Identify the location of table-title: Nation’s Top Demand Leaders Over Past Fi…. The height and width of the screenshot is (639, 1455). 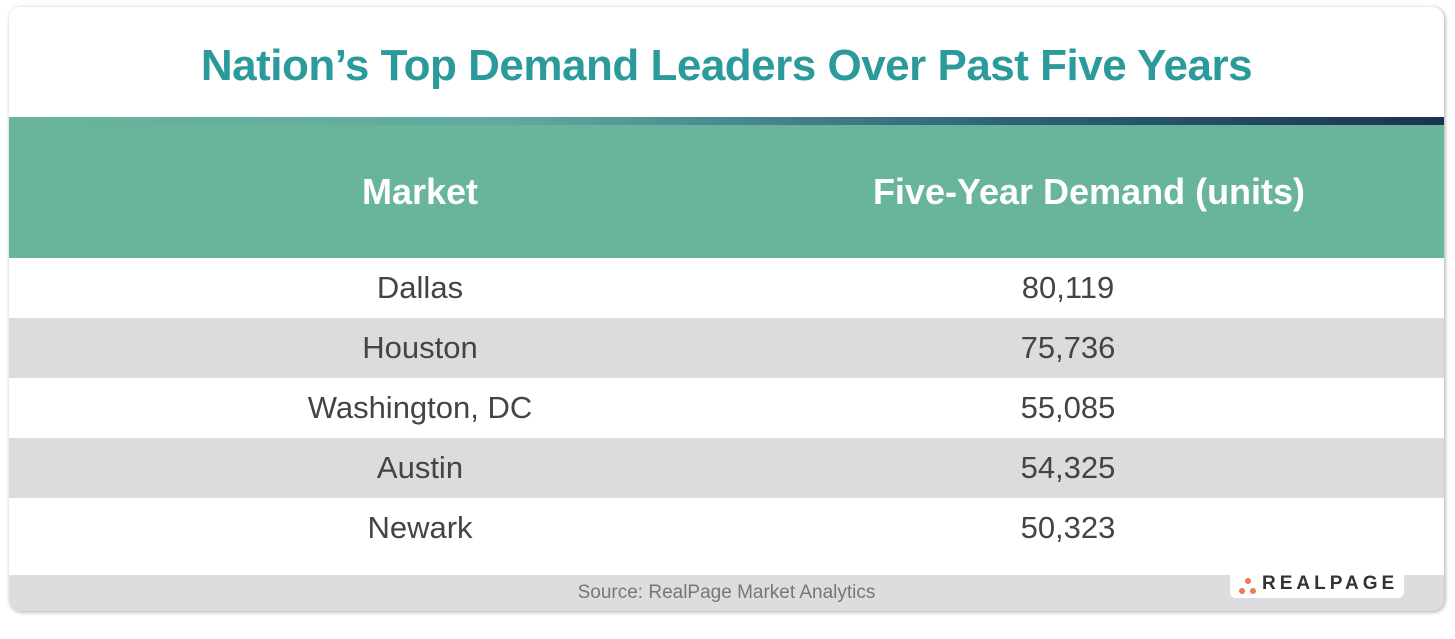
(726, 65).